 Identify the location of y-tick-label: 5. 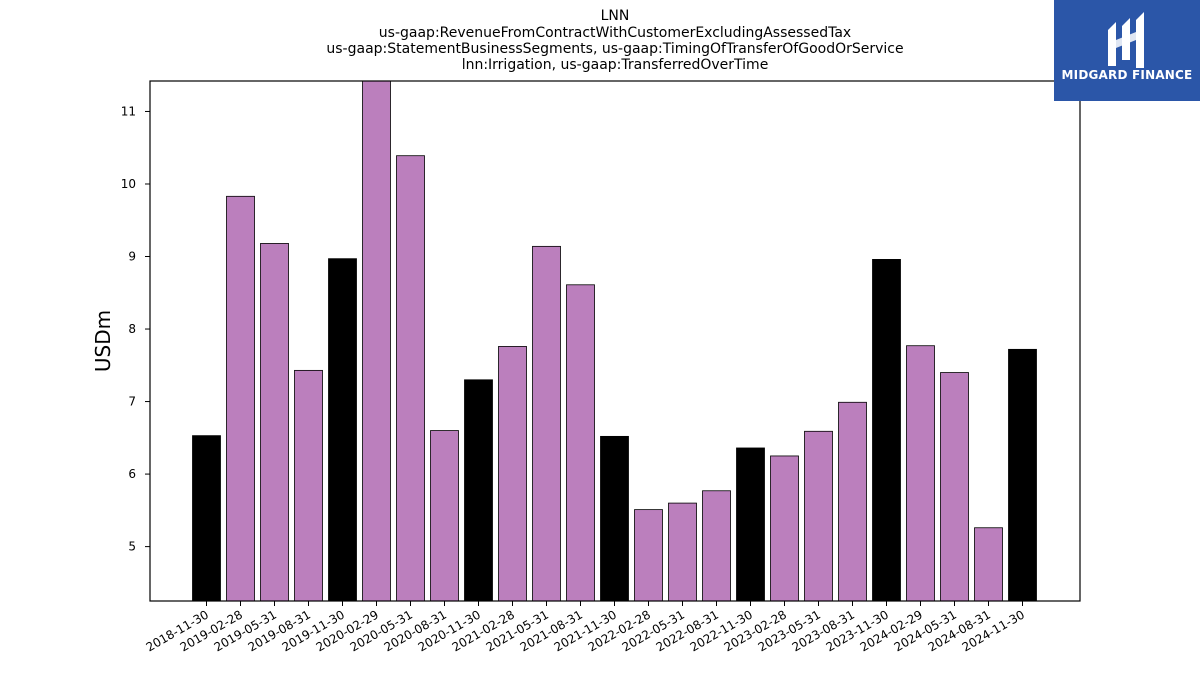
(132, 547).